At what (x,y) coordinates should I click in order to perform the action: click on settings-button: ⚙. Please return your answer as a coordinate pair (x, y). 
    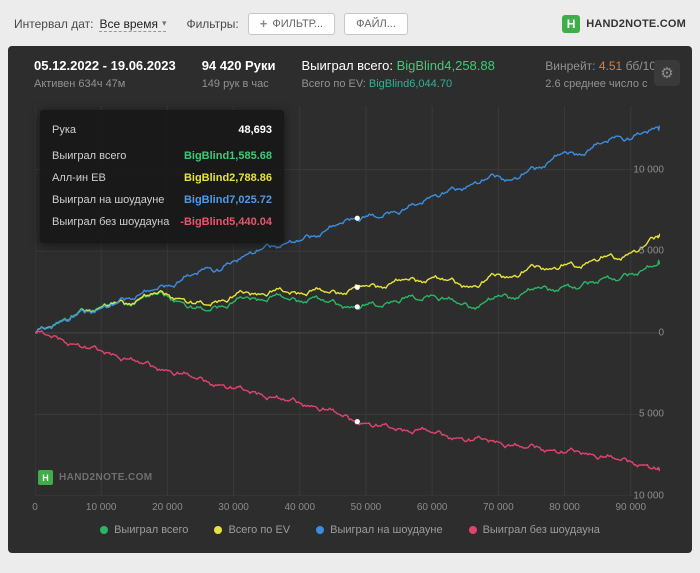
    Looking at the image, I should click on (667, 73).